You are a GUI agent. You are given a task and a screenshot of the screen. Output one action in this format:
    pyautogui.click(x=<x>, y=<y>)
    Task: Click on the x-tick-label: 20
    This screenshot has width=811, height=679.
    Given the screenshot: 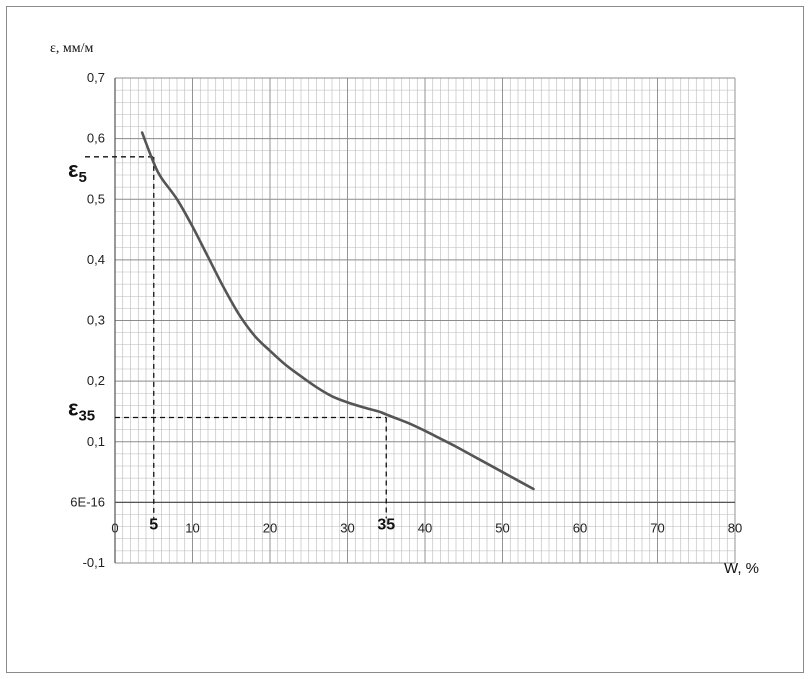 What is the action you would take?
    pyautogui.click(x=270, y=527)
    